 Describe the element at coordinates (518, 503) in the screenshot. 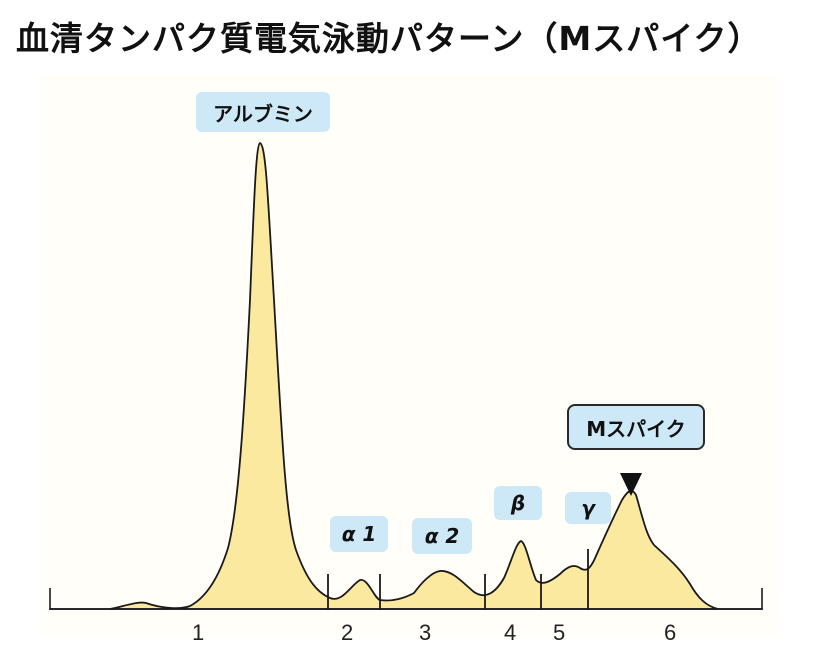

I see `peak-label-beta: β` at that location.